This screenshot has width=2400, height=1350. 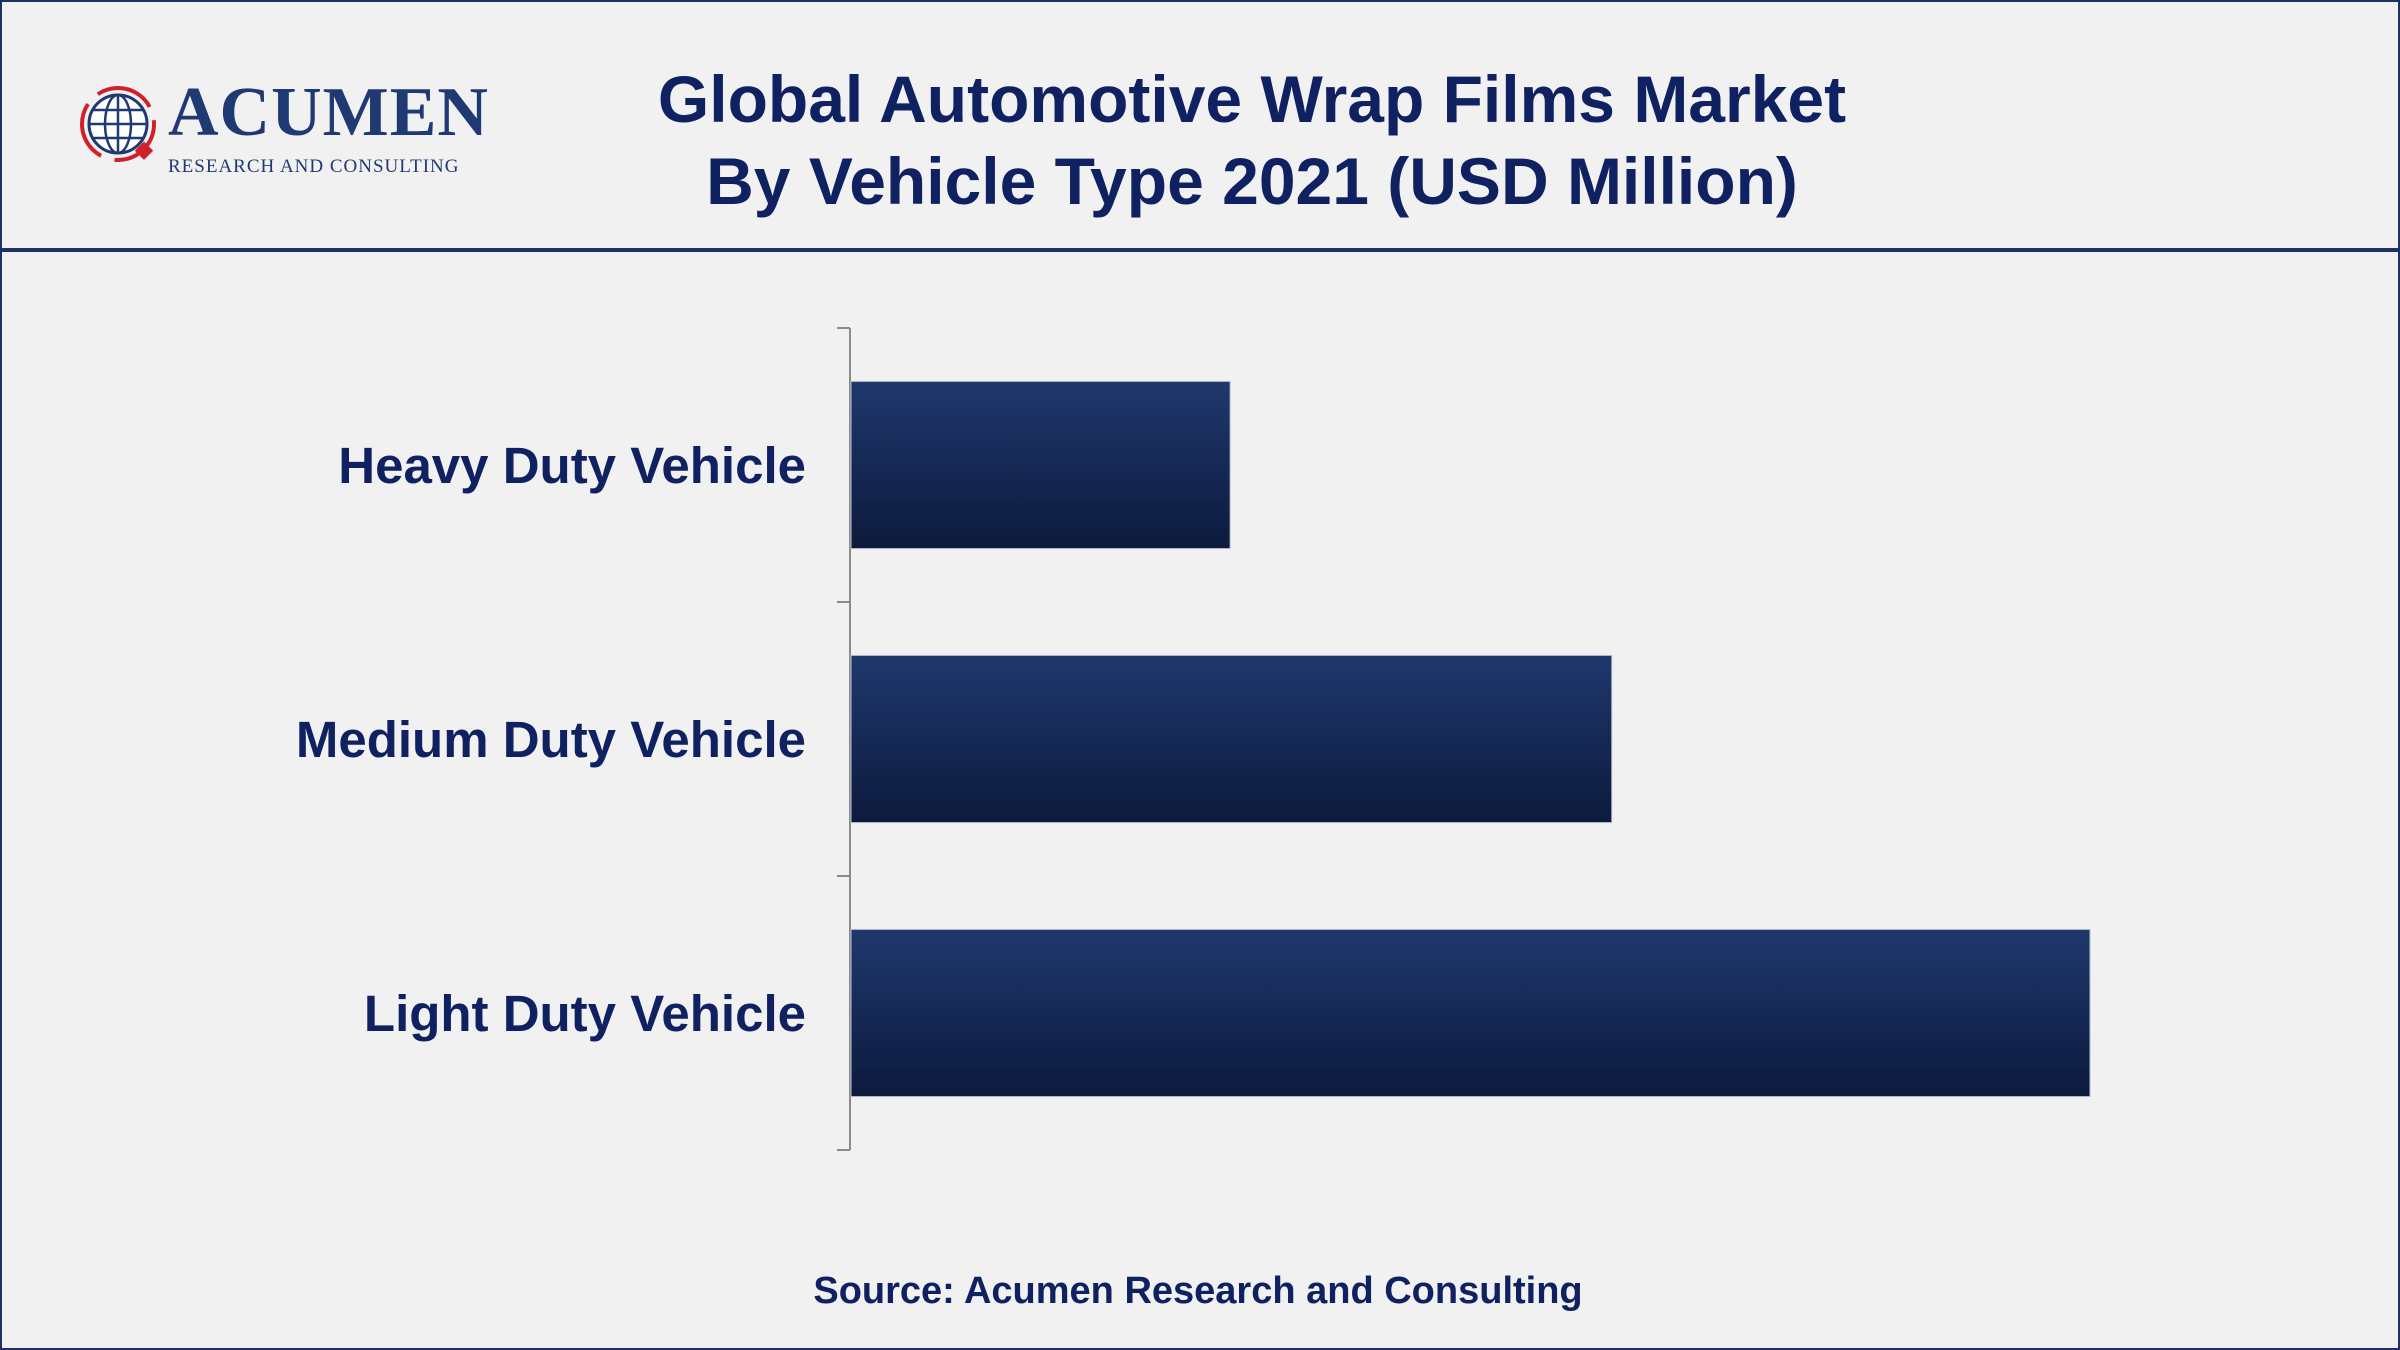 I want to click on globe-logo-icon, so click(x=118, y=124).